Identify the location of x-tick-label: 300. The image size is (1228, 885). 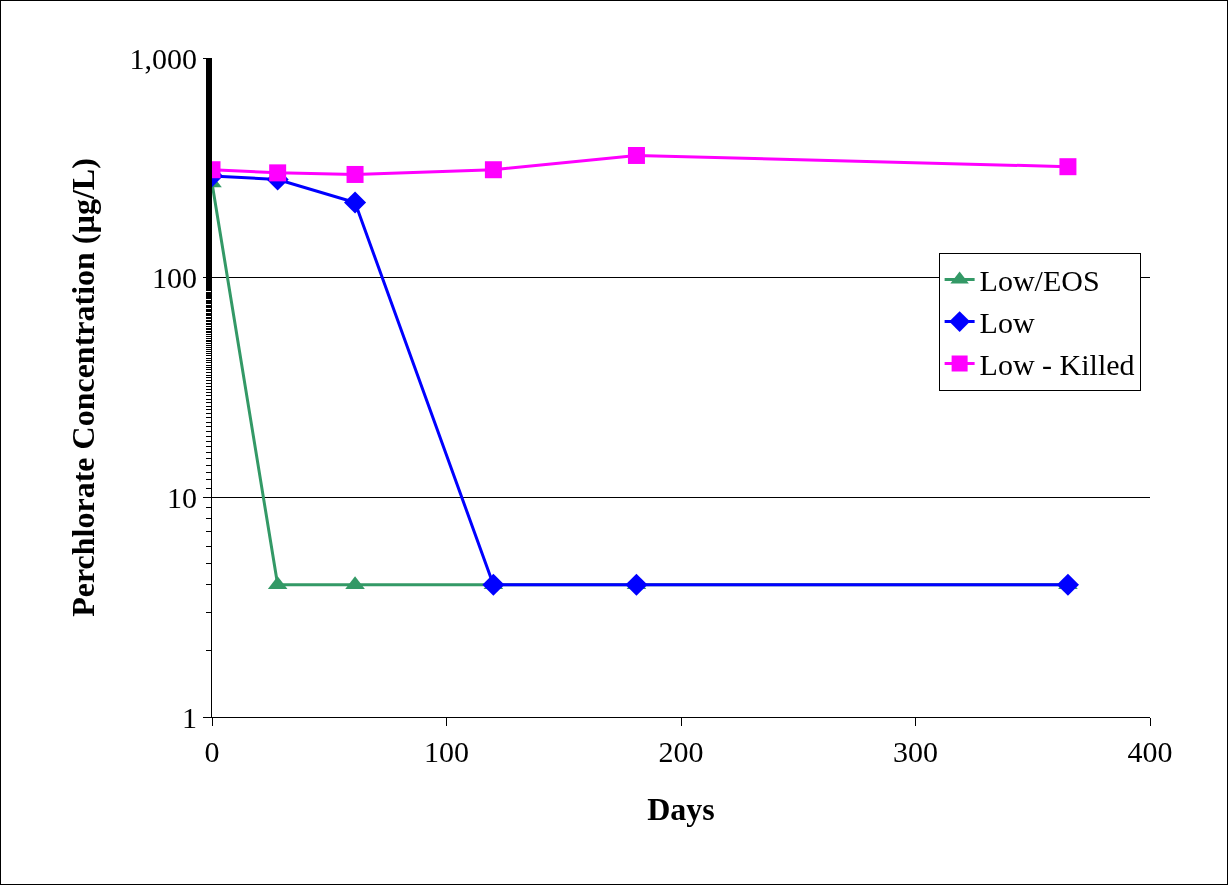
(915, 751).